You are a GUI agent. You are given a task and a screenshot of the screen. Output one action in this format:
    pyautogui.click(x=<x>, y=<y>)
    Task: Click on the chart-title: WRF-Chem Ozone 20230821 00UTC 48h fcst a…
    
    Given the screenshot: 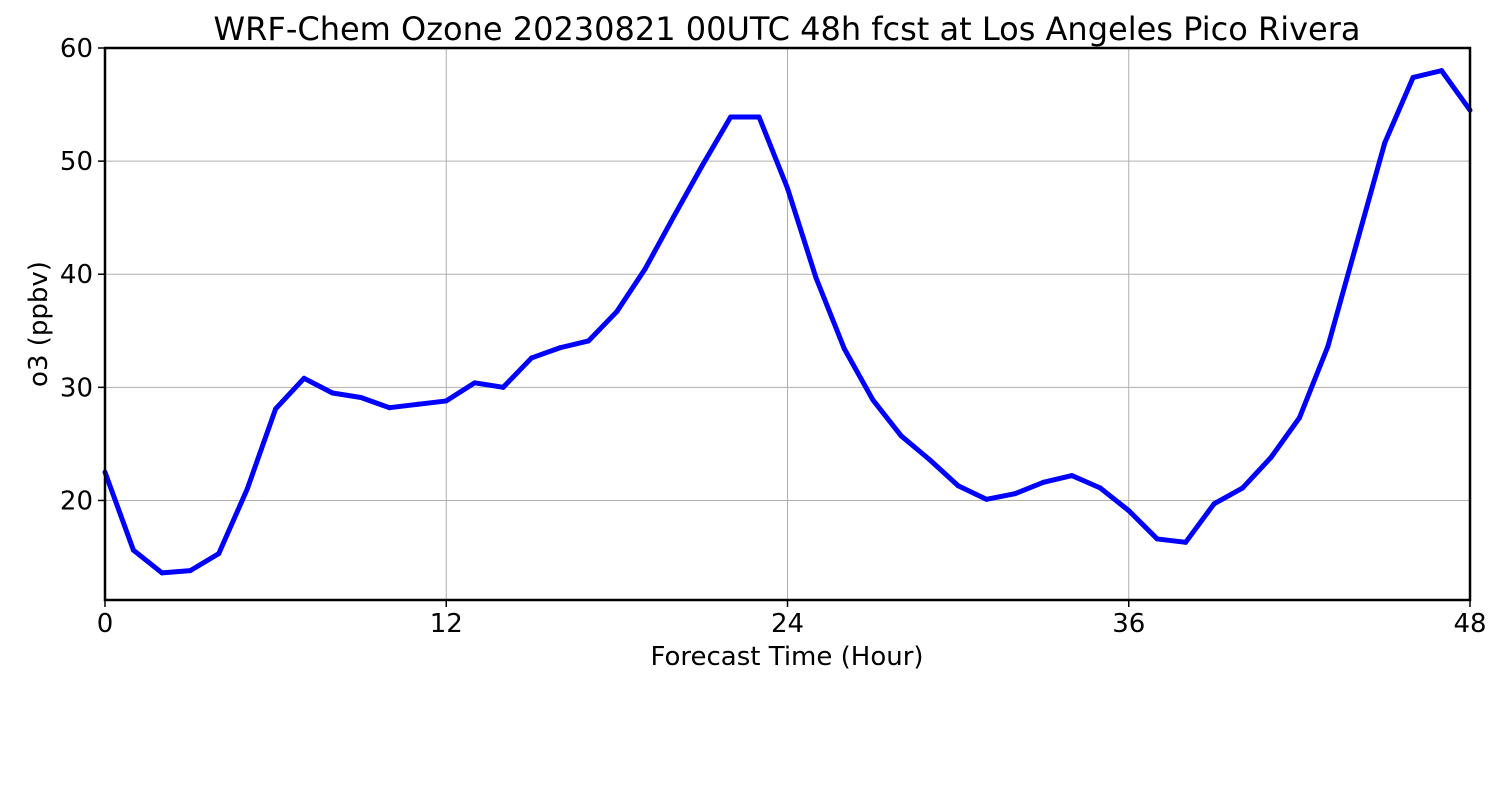 What is the action you would take?
    pyautogui.click(x=787, y=29)
    